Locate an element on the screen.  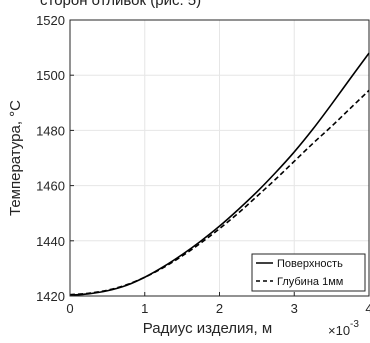
legend: Поверхность Глубина 1мм is located at coordinates (308, 272).